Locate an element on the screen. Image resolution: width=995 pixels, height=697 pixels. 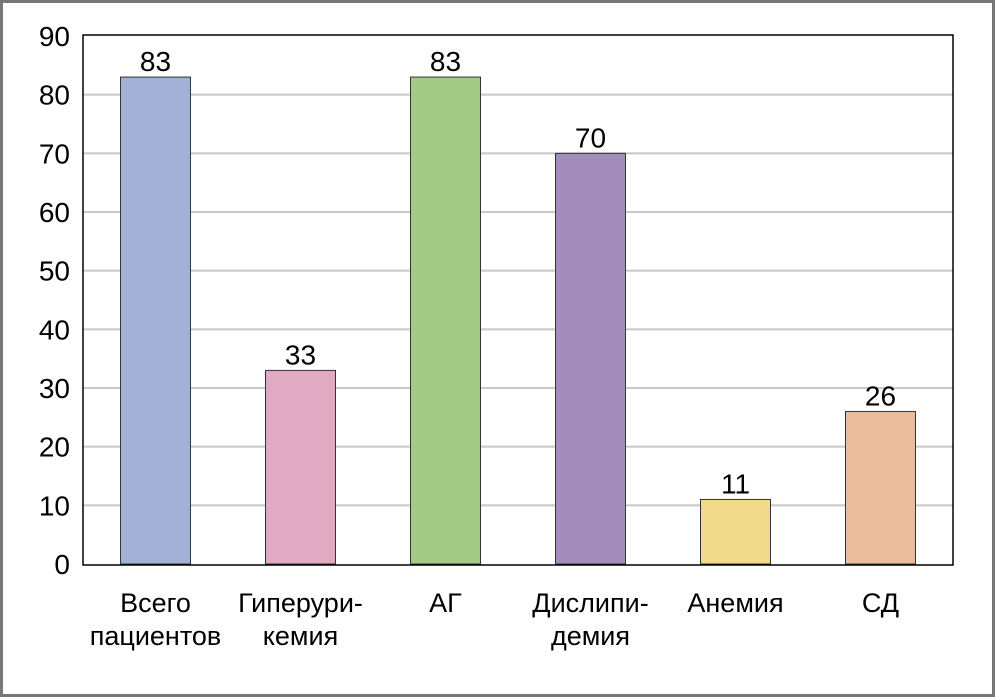
y-tick-label: 10 is located at coordinates (54, 505).